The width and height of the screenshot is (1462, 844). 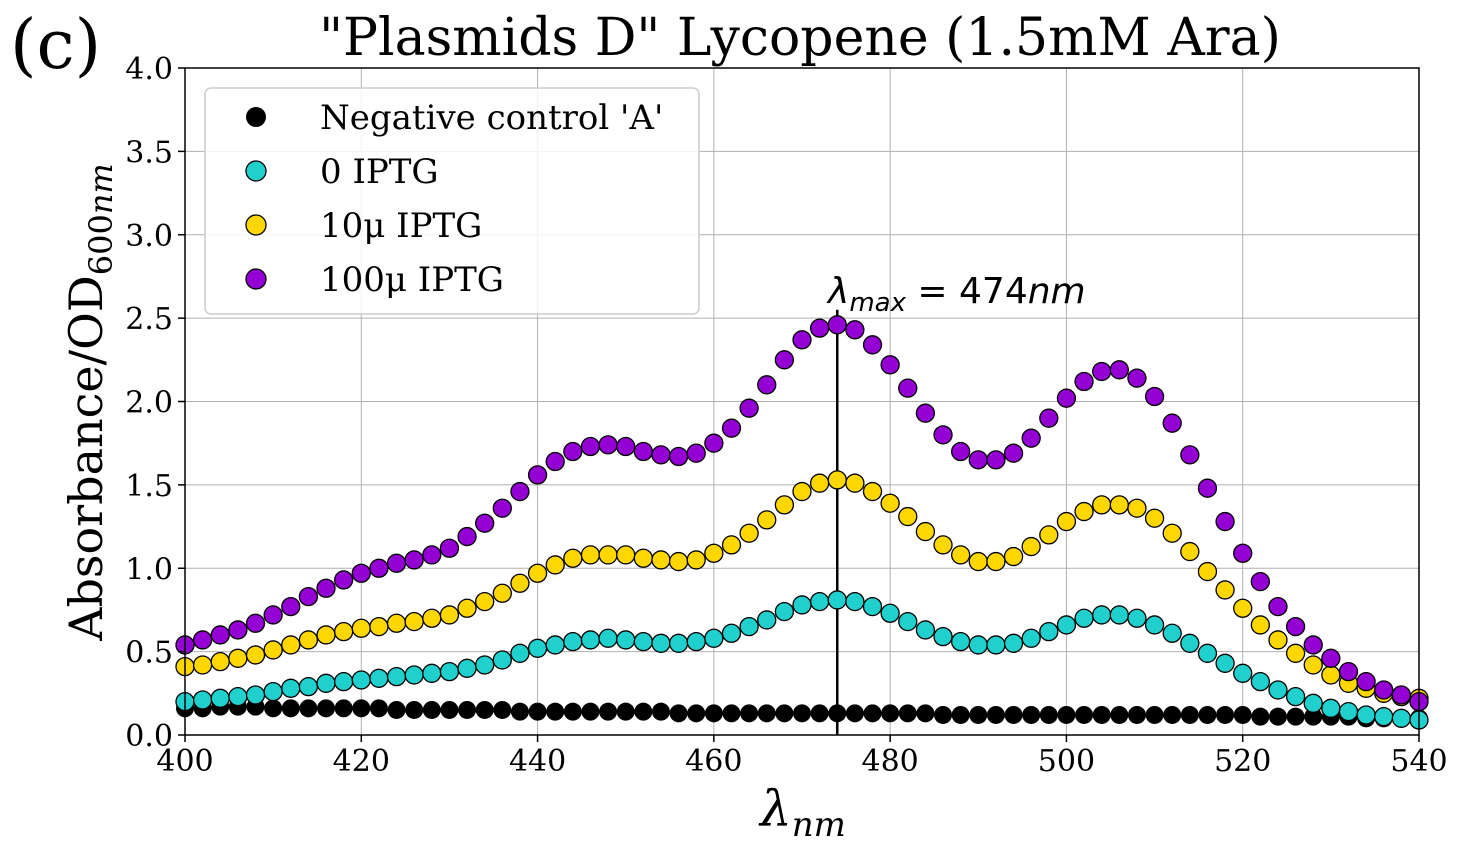 I want to click on lambda-max-annotation: λmax = 474nm, so click(x=956, y=294).